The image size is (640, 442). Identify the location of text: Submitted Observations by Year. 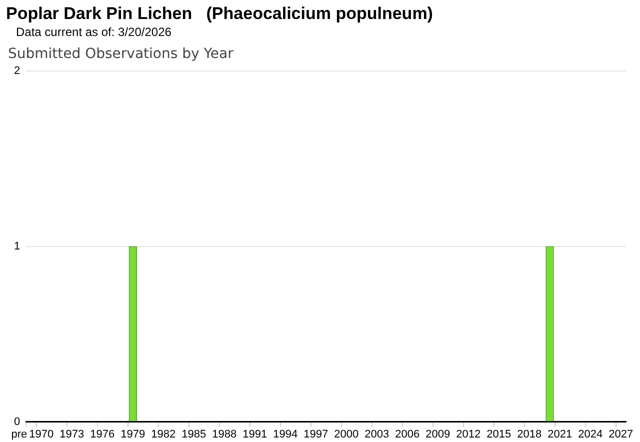
(121, 54).